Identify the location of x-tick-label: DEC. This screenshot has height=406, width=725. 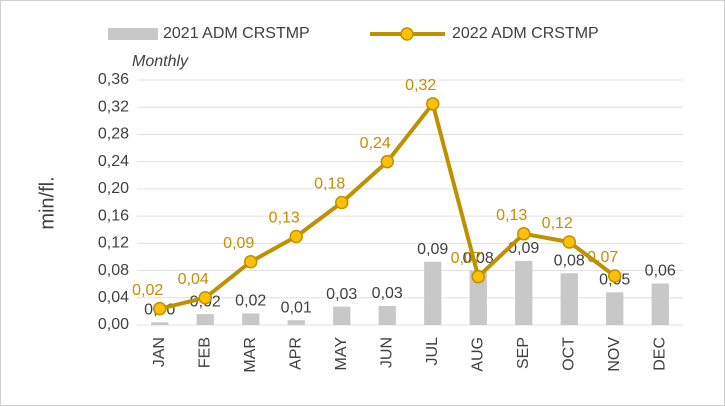
(659, 354).